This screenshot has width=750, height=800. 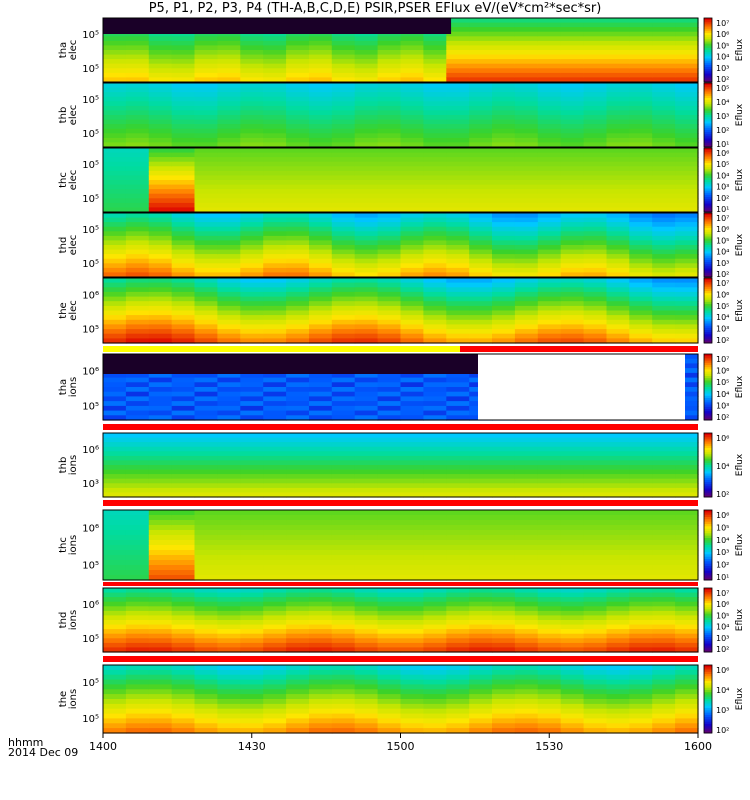 What do you see at coordinates (740, 464) in the screenshot?
I see `colorbar-label: Eflux` at bounding box center [740, 464].